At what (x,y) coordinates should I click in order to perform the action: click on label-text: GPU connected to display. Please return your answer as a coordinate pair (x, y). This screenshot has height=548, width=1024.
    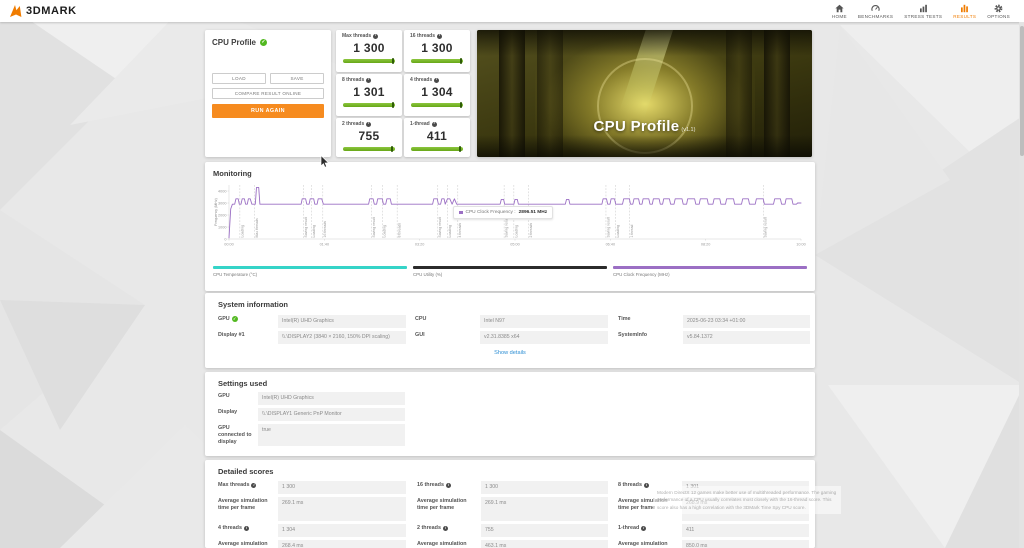
    Looking at the image, I should click on (235, 435).